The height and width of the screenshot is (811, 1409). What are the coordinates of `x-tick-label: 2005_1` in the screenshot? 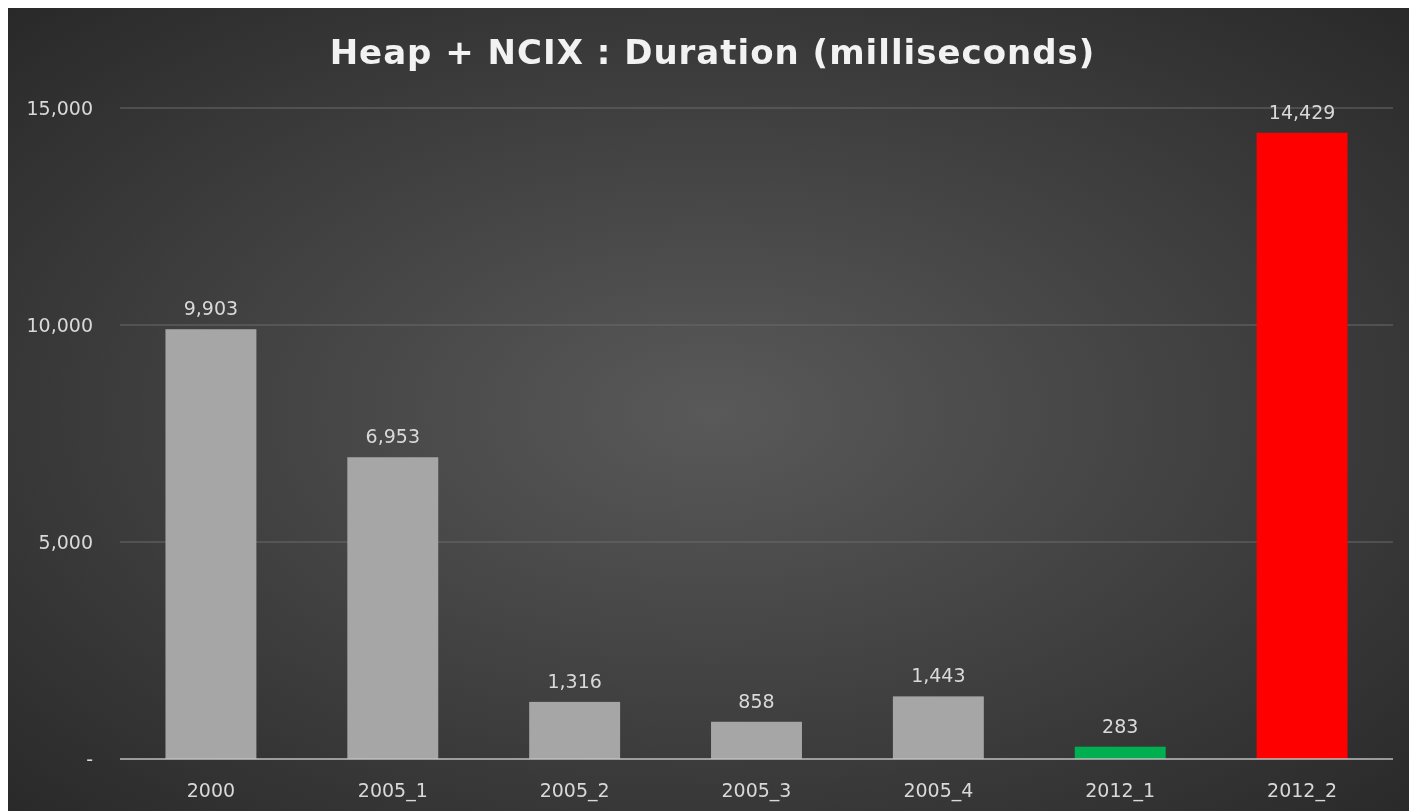 It's located at (392, 790).